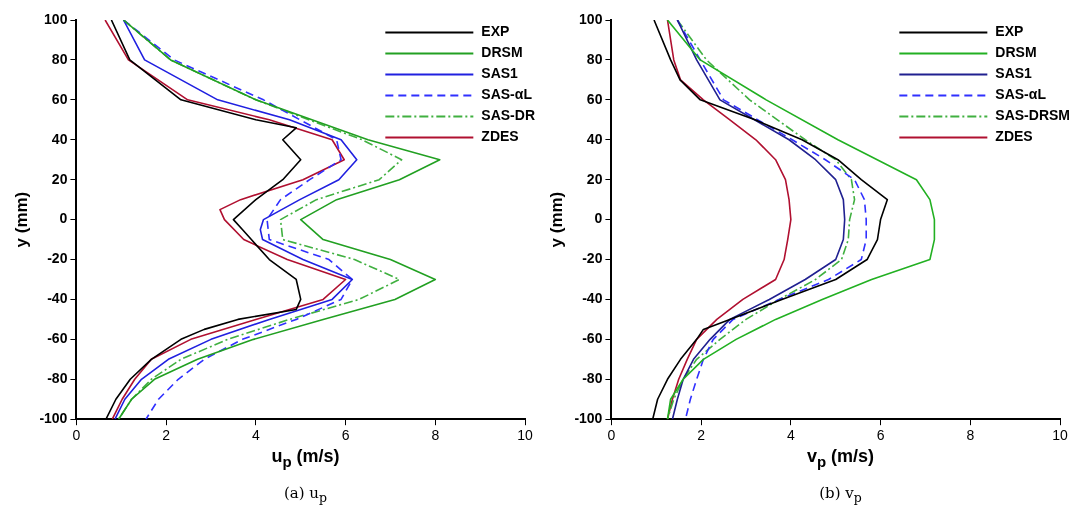 This screenshot has width=1091, height=529. Describe the element at coordinates (305, 458) in the screenshot. I see `x-axis-title: u$_{p}$ (m/s)` at that location.